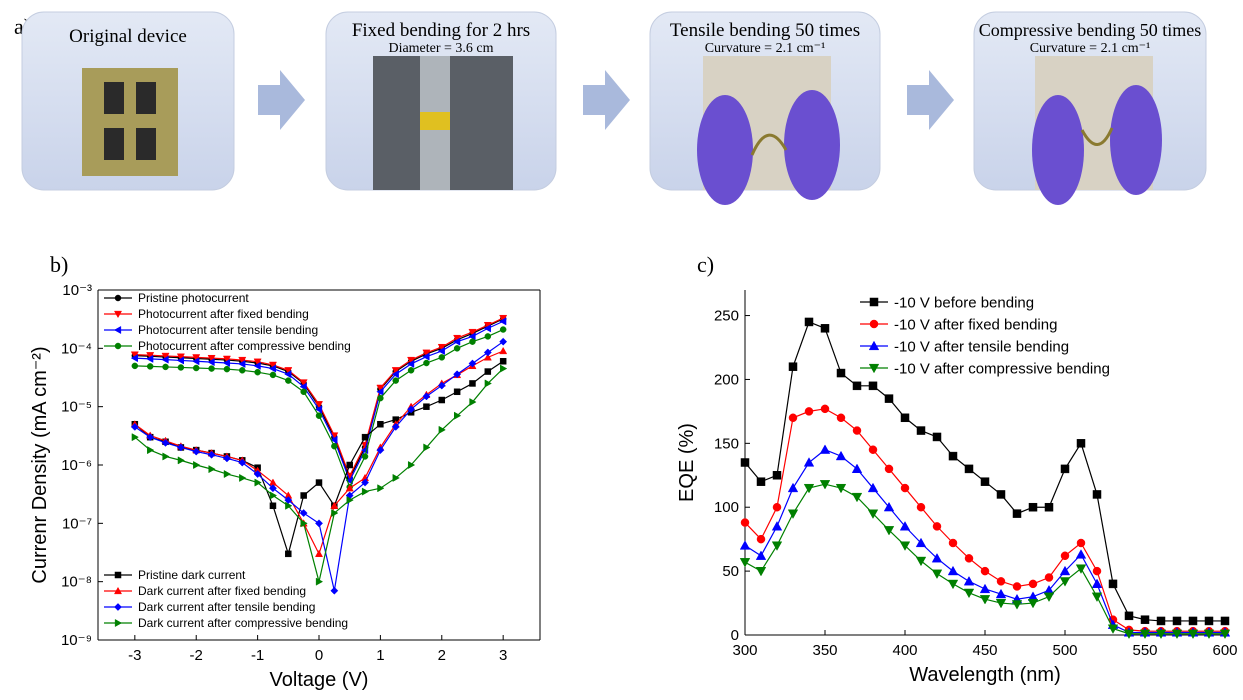  What do you see at coordinates (765, 30) in the screenshot?
I see `step-title: Tensile bending 50 times` at bounding box center [765, 30].